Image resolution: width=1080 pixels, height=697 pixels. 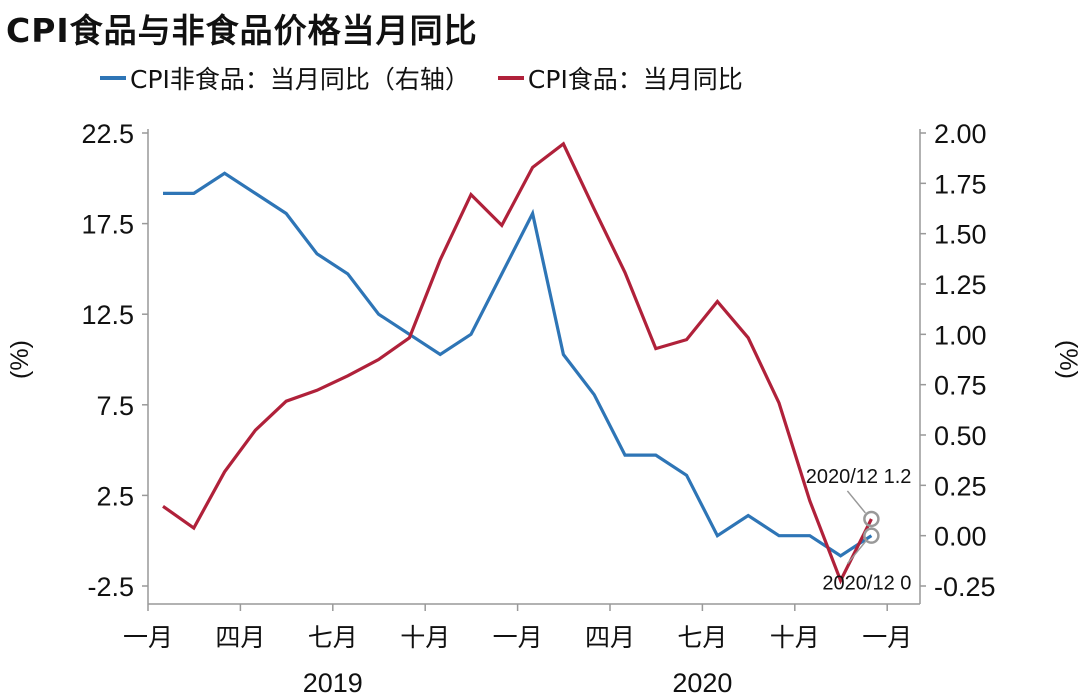 What do you see at coordinates (107, 225) in the screenshot?
I see `left-axis-tick-label: 17.5` at bounding box center [107, 225].